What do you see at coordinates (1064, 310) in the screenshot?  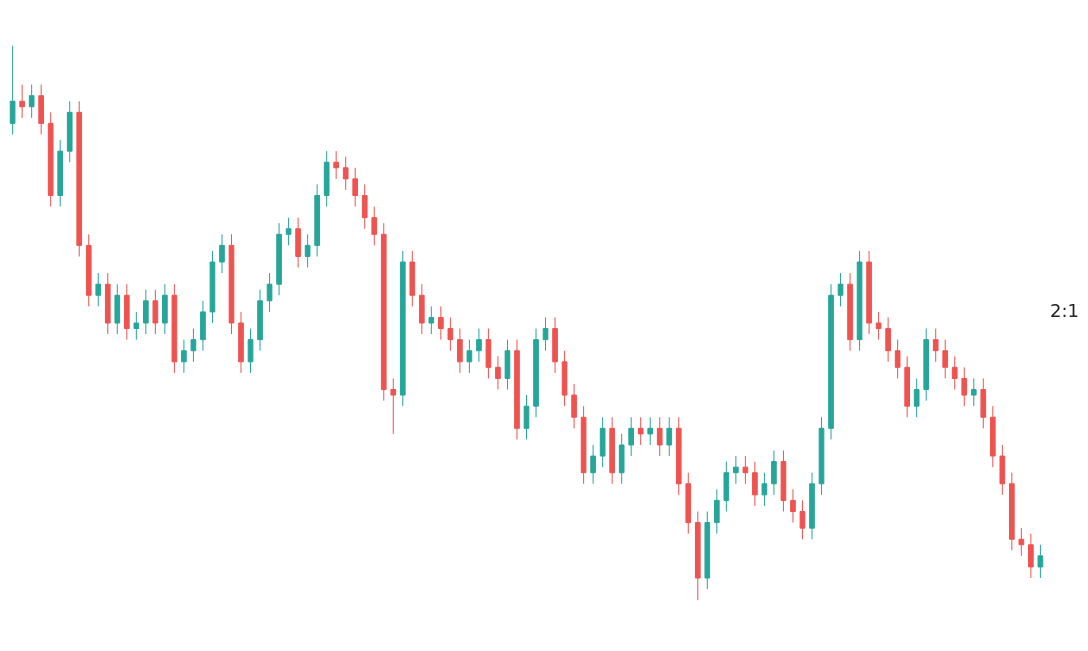 I see `text: 2:1` at bounding box center [1064, 310].